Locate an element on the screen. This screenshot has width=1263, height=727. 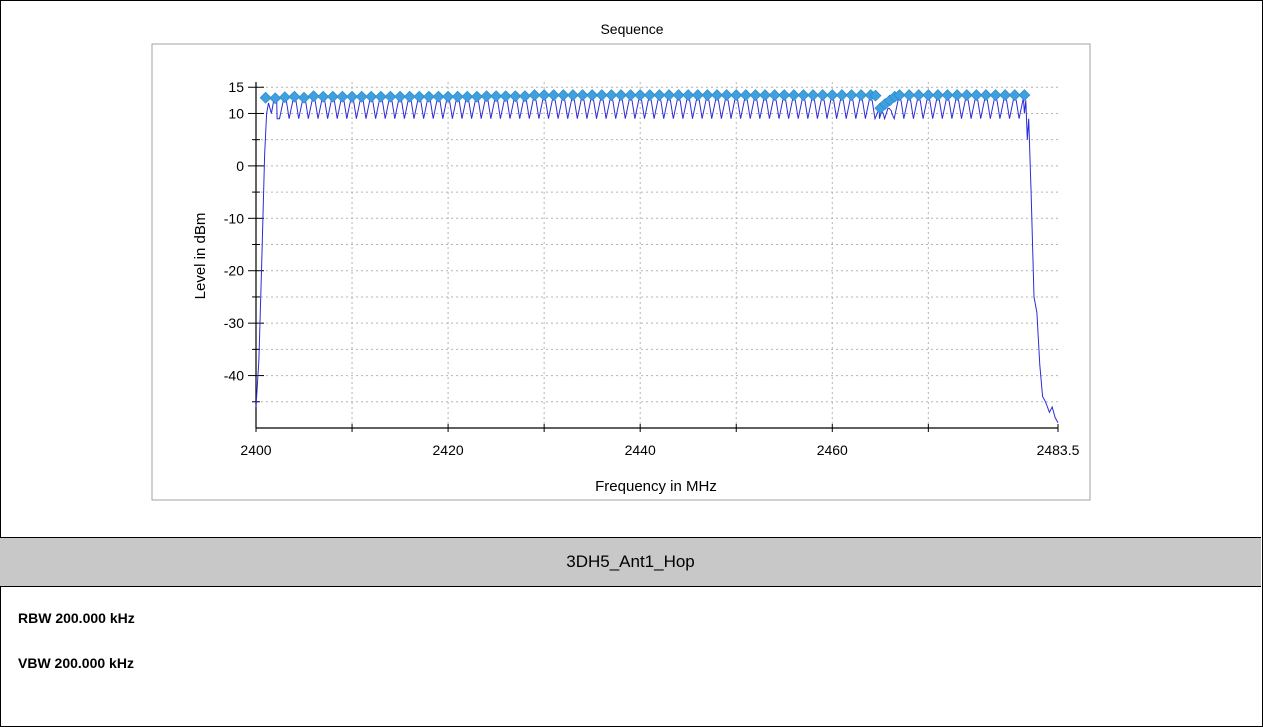
y-axis-label: Level in dBm is located at coordinates (200, 256).